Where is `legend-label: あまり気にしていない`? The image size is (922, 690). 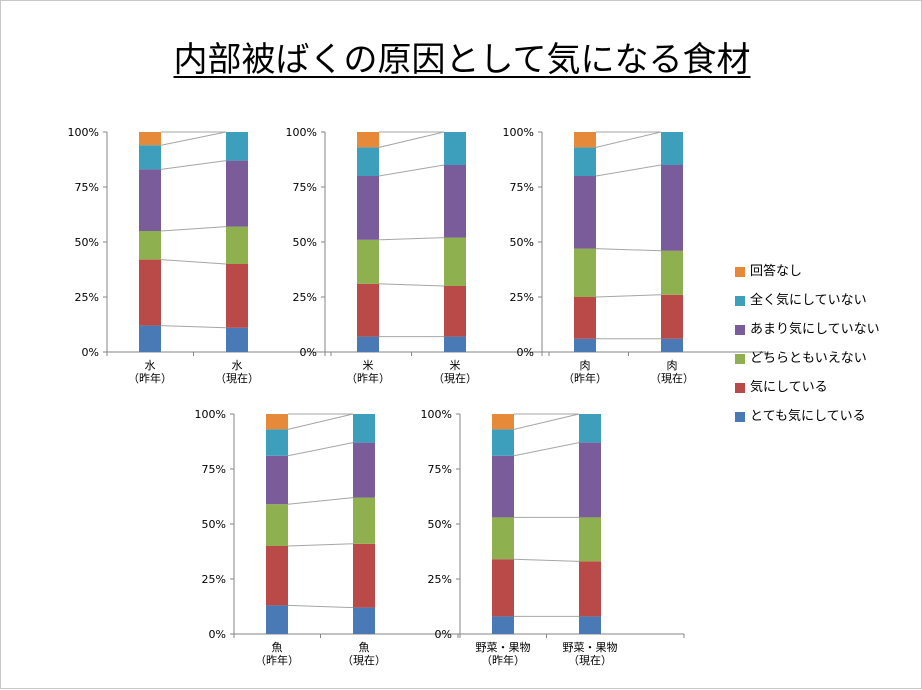
legend-label: あまり気にしていない is located at coordinates (815, 329).